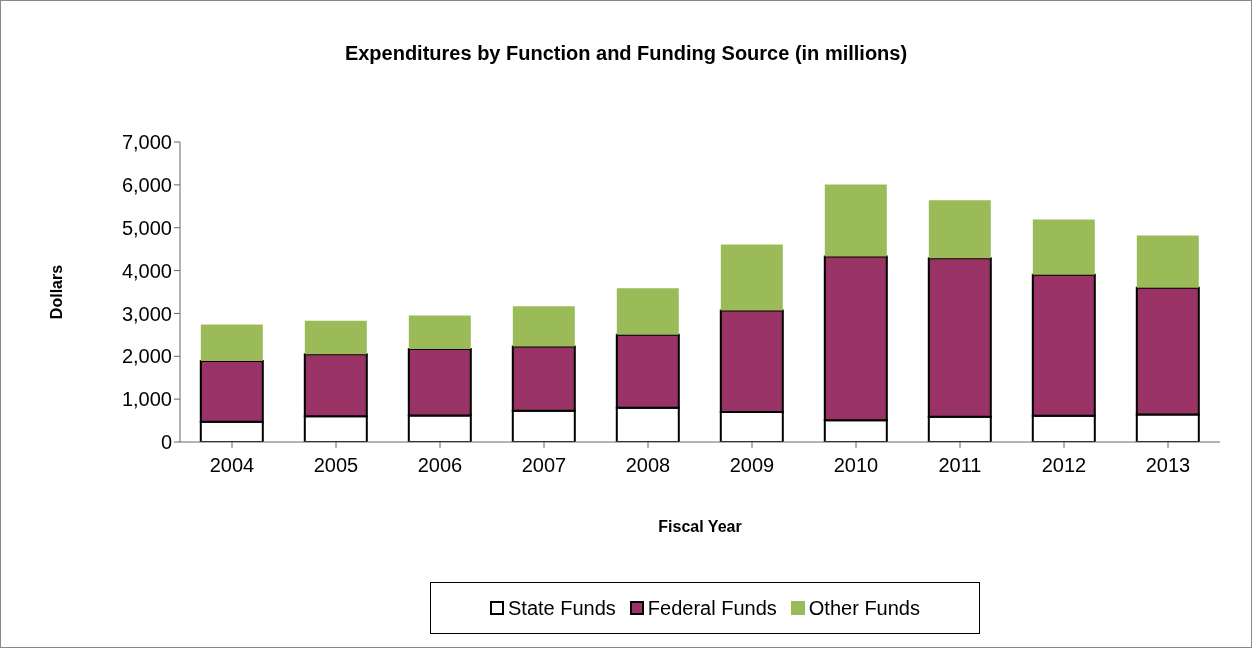 The image size is (1252, 648). What do you see at coordinates (440, 465) in the screenshot?
I see `x-tick-label: 2006` at bounding box center [440, 465].